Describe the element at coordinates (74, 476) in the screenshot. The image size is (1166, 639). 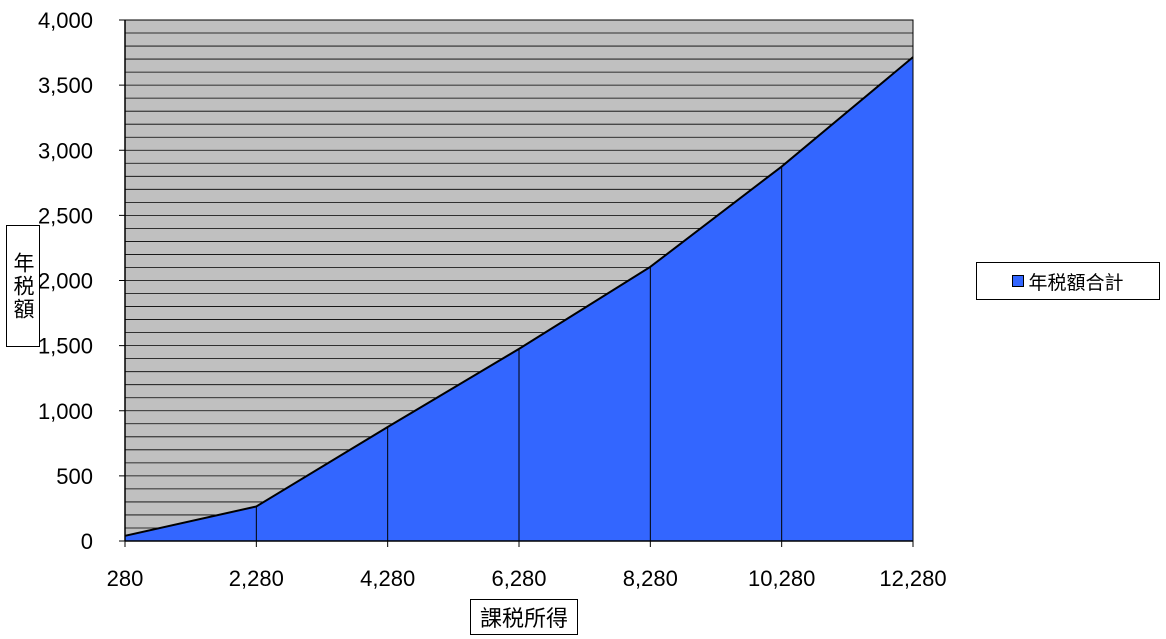
I see `y-tick-label: 500` at that location.